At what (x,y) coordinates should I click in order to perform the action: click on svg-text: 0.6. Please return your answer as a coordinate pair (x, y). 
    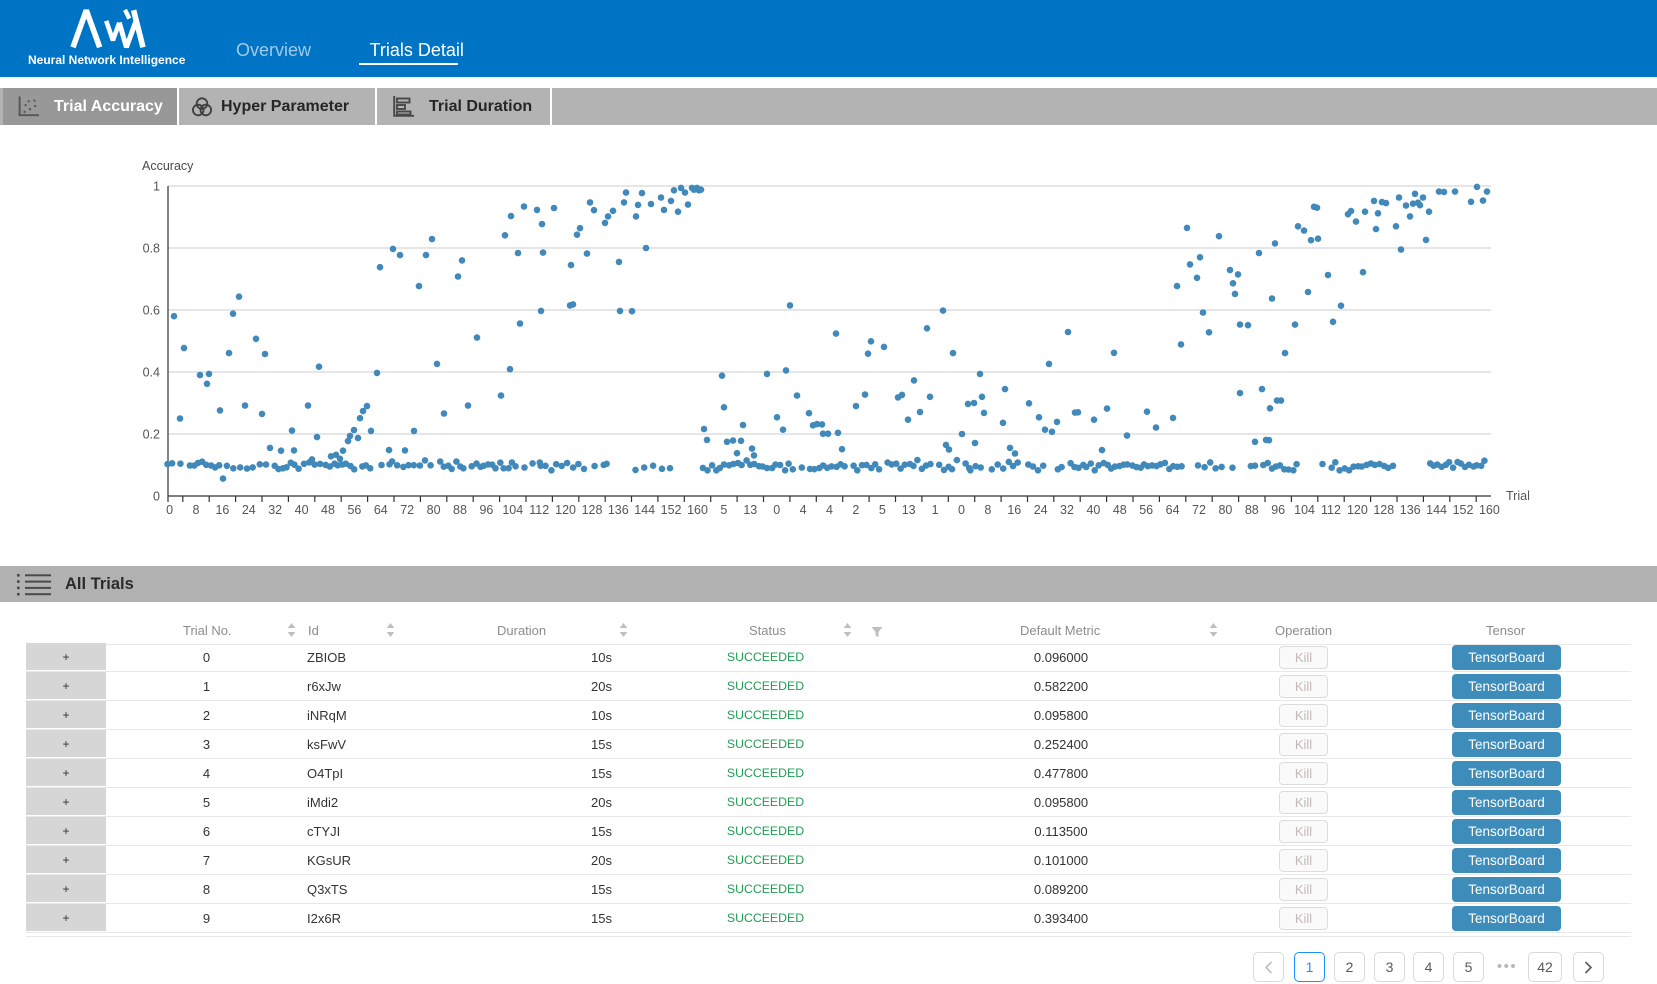
    Looking at the image, I should click on (151, 311).